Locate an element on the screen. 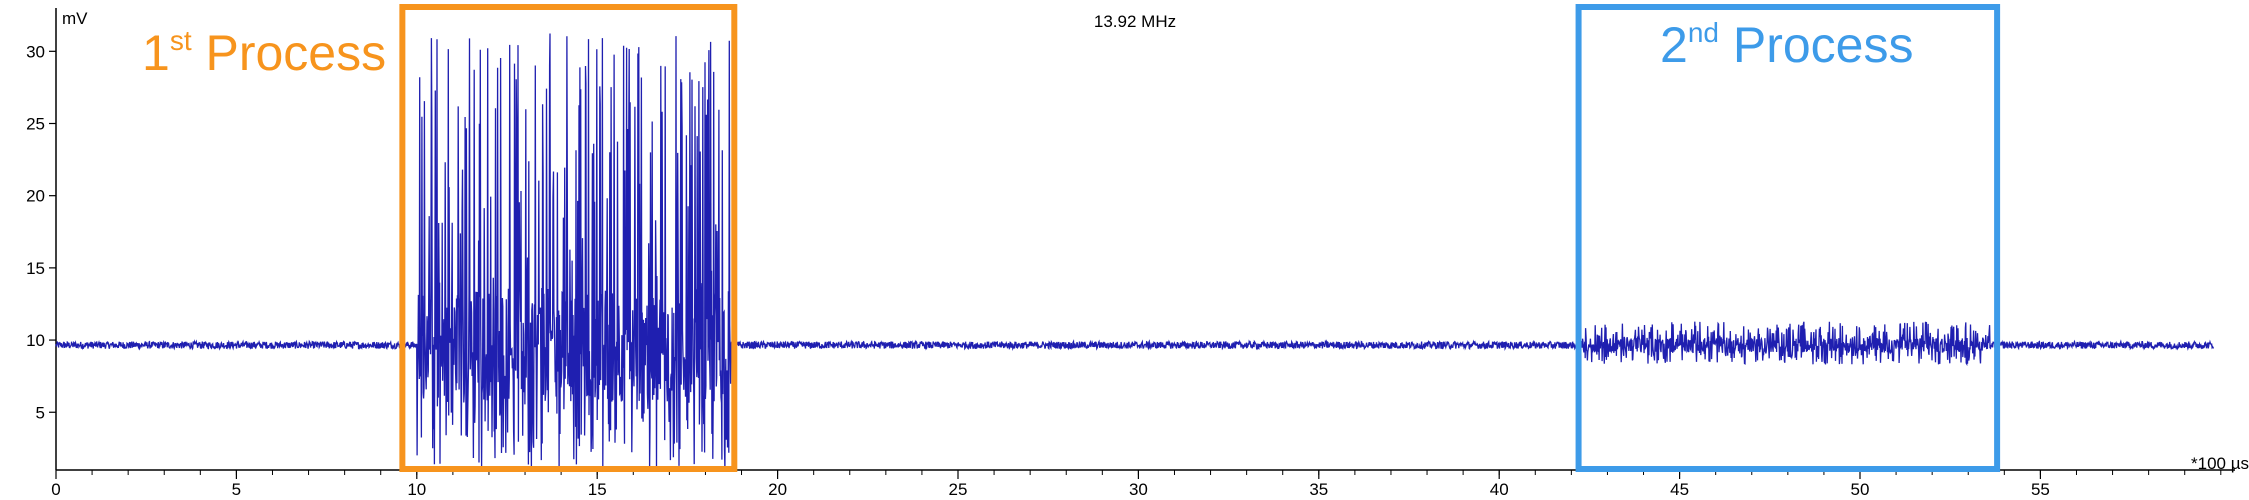 The width and height of the screenshot is (2249, 500). process-2-label: 2nd Process is located at coordinates (1786, 45).